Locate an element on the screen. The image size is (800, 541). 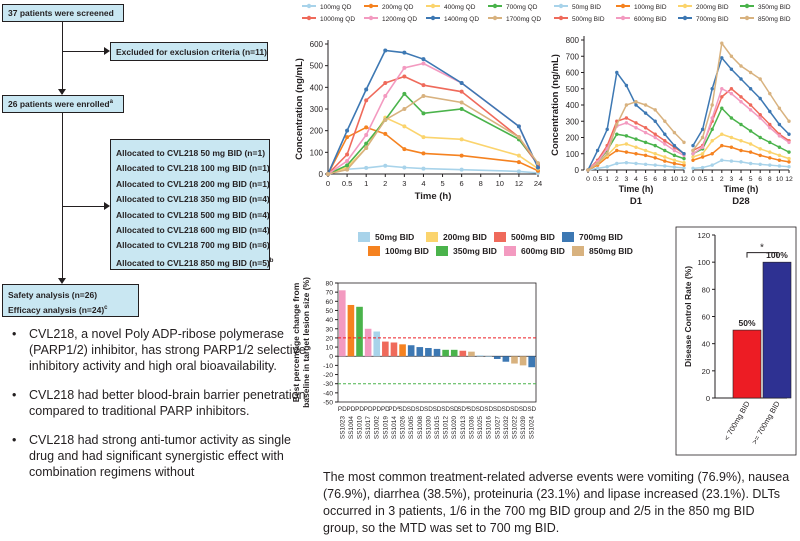
plot-frame is located at coordinates (437, 342).